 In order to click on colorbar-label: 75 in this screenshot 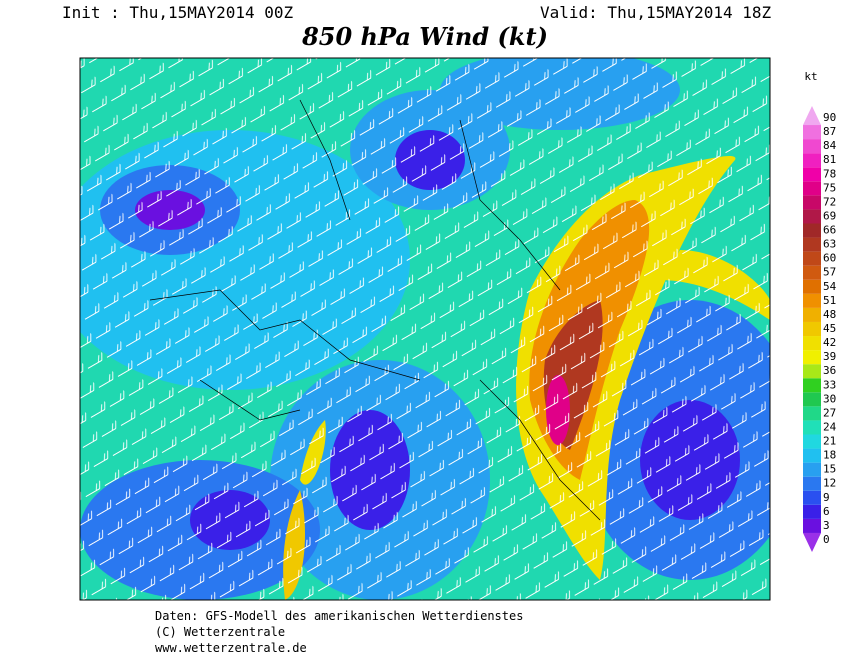, I will do `click(829, 187)`.